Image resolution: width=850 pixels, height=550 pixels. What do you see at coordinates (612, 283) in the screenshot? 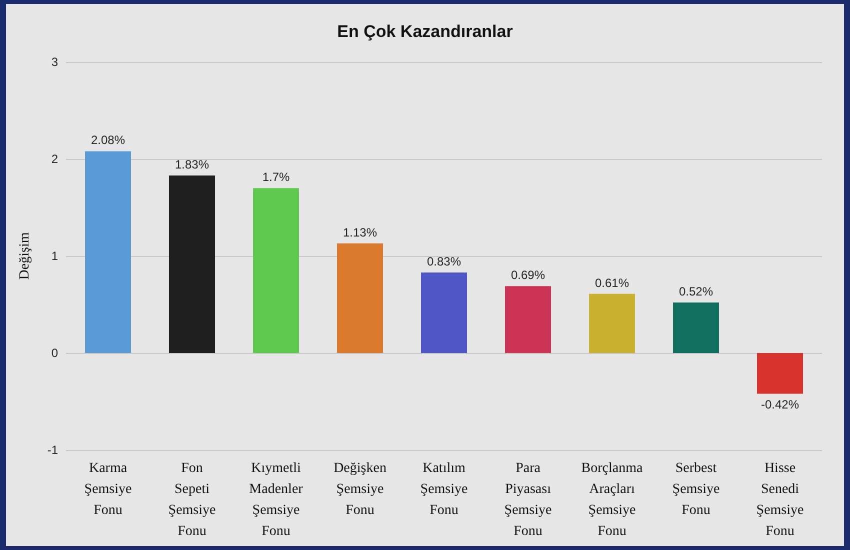
I see `data-label: 0.61%` at bounding box center [612, 283].